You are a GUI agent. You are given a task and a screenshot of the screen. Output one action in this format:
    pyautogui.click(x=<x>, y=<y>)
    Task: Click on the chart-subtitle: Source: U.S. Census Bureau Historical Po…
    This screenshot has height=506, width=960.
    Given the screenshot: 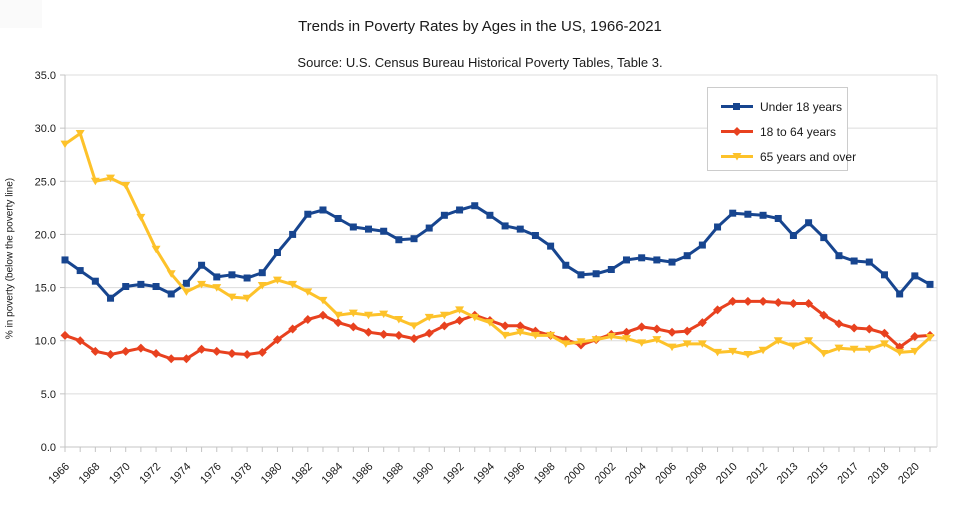 What is the action you would take?
    pyautogui.click(x=480, y=62)
    